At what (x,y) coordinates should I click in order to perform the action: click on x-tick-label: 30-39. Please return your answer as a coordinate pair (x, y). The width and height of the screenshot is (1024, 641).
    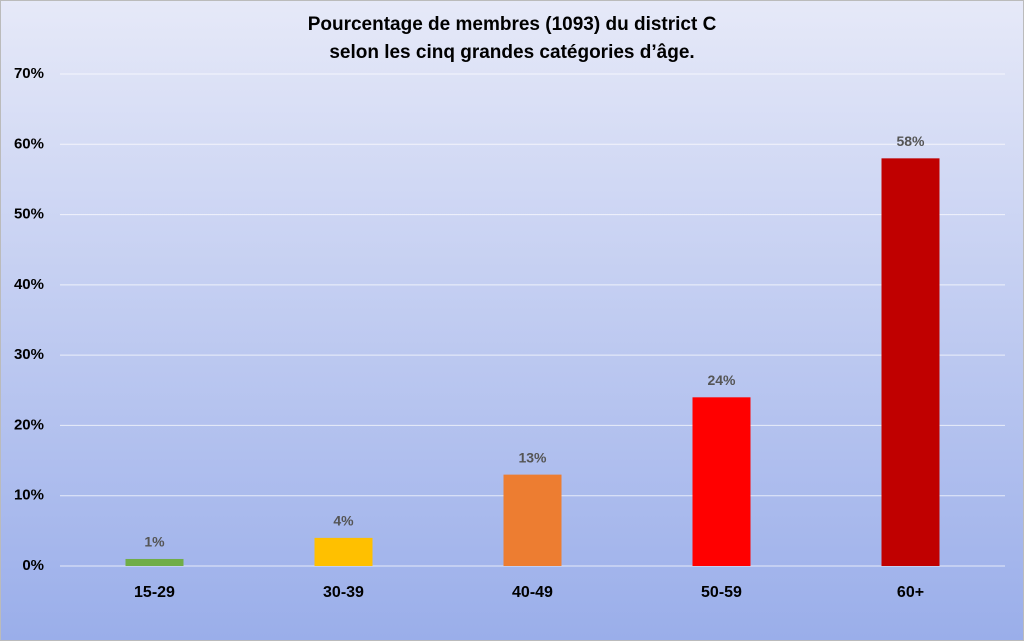
    Looking at the image, I should click on (343, 592).